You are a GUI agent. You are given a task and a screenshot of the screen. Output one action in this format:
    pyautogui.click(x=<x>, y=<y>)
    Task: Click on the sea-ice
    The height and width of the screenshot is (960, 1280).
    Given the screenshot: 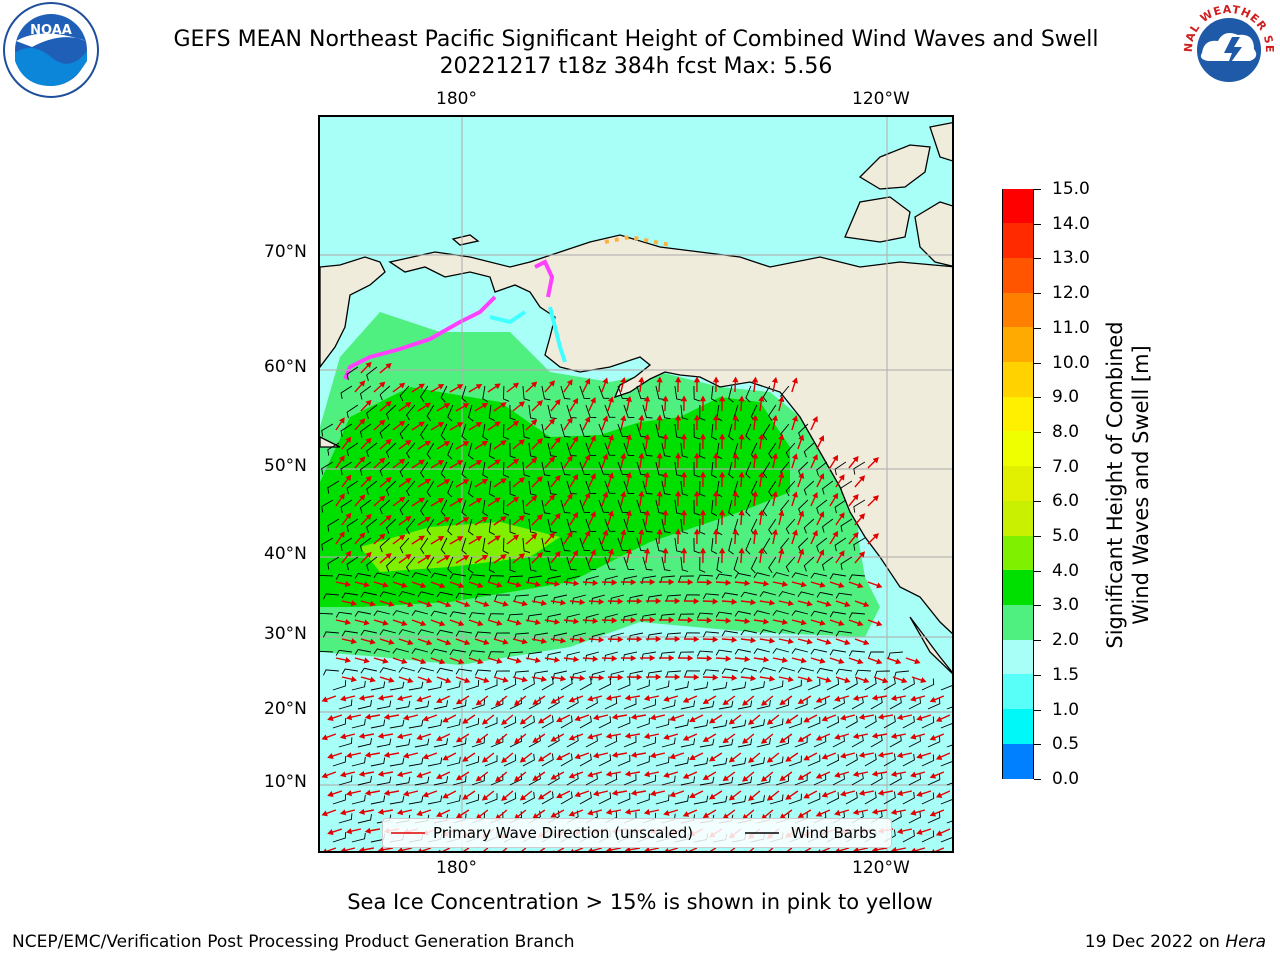 What is the action you would take?
    pyautogui.click(x=507, y=307)
    